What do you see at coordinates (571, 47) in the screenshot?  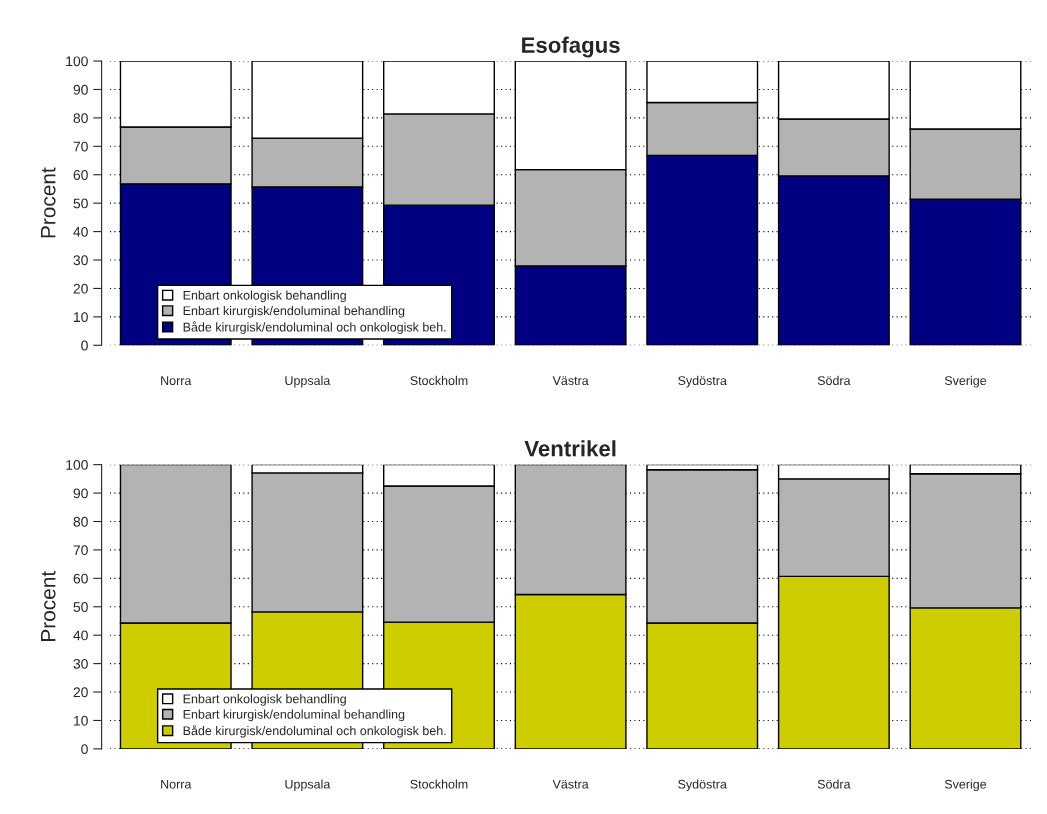 I see `chart-title: Esofagus` at bounding box center [571, 47].